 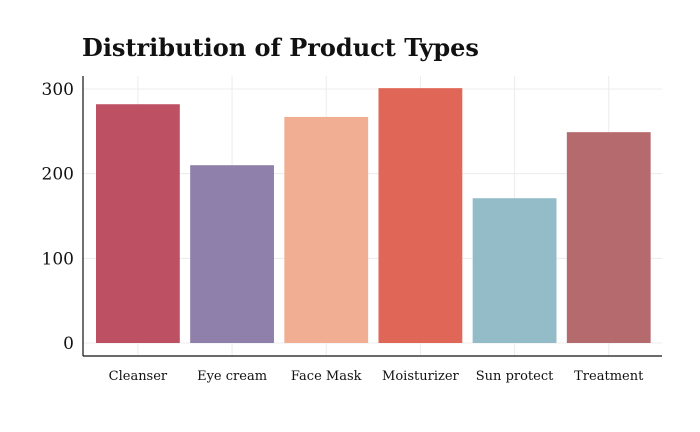 What do you see at coordinates (138, 376) in the screenshot?
I see `x-tick-label: Cleanser` at bounding box center [138, 376].